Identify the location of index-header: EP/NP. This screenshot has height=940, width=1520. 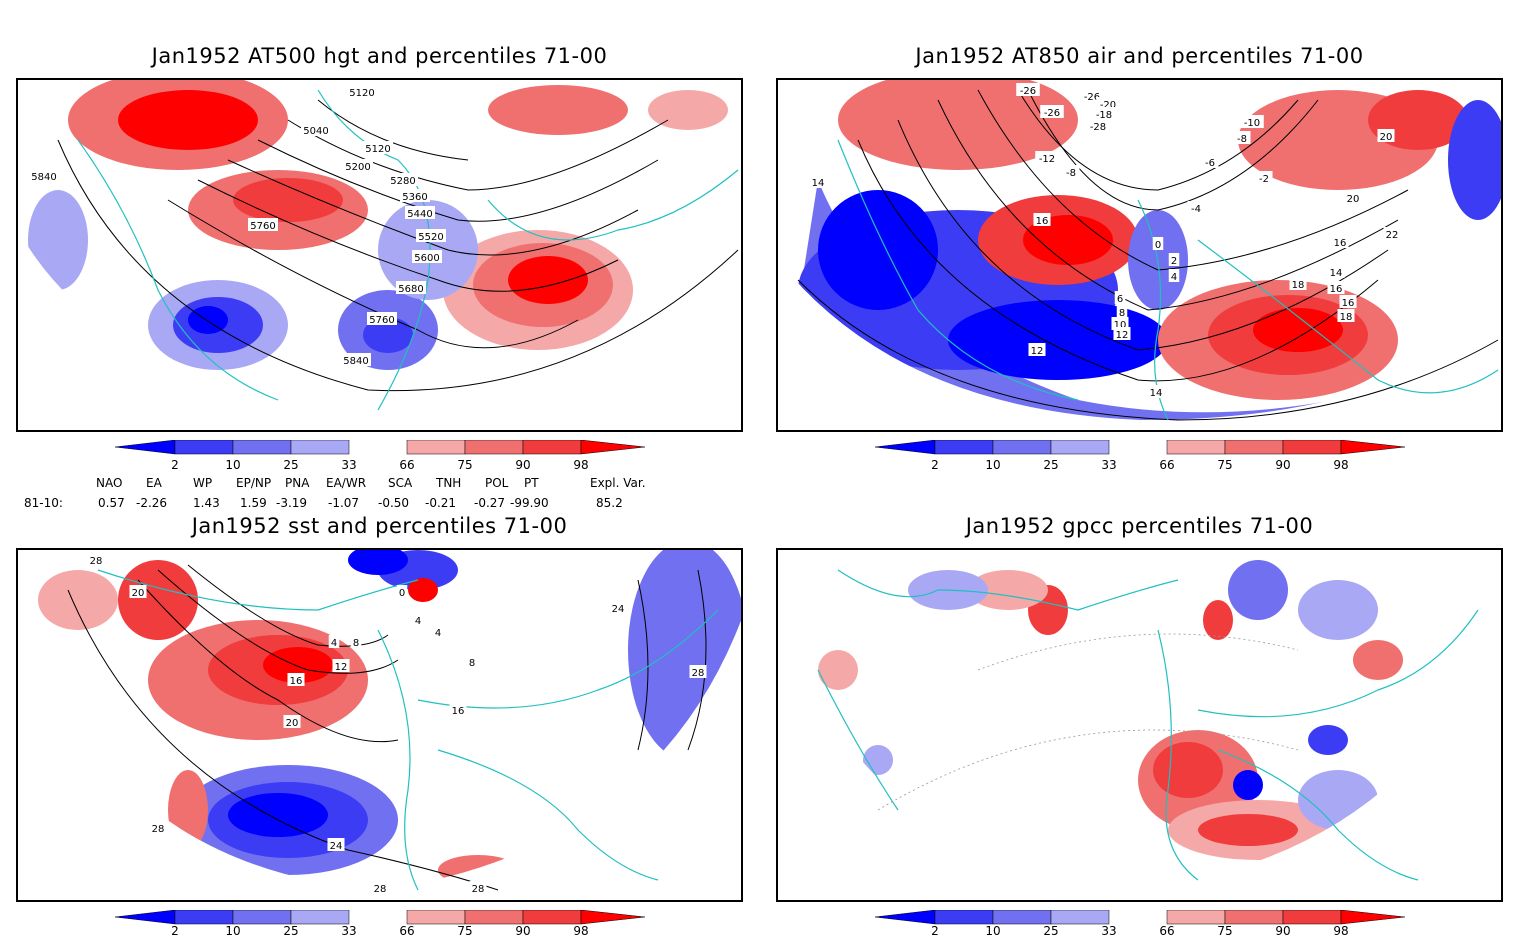
(254, 483).